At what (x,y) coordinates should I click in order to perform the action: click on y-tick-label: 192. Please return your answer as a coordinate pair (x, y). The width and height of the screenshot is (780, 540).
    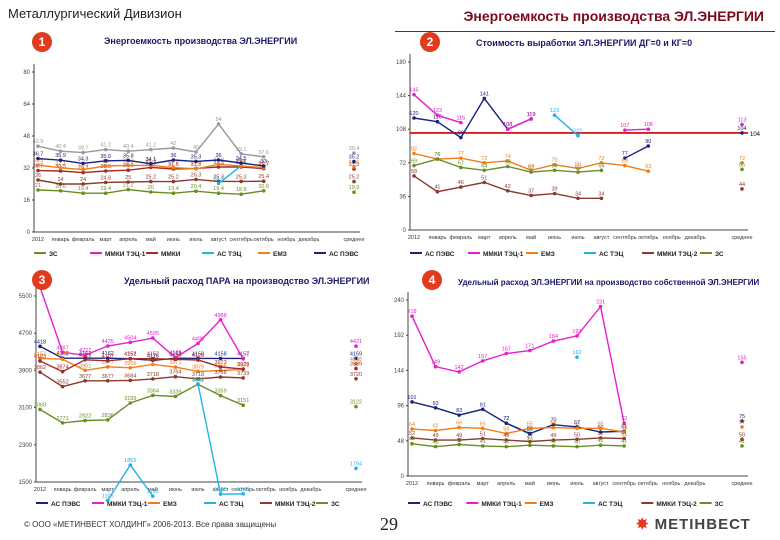
    Looking at the image, I should click on (399, 336).